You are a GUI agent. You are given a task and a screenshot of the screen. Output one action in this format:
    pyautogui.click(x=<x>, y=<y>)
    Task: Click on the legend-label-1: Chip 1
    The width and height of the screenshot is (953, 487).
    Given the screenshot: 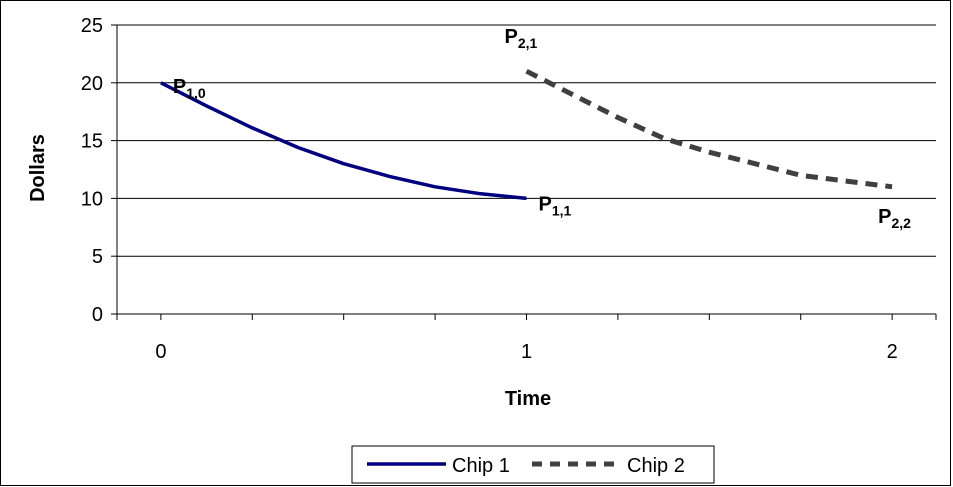 What is the action you would take?
    pyautogui.click(x=481, y=466)
    